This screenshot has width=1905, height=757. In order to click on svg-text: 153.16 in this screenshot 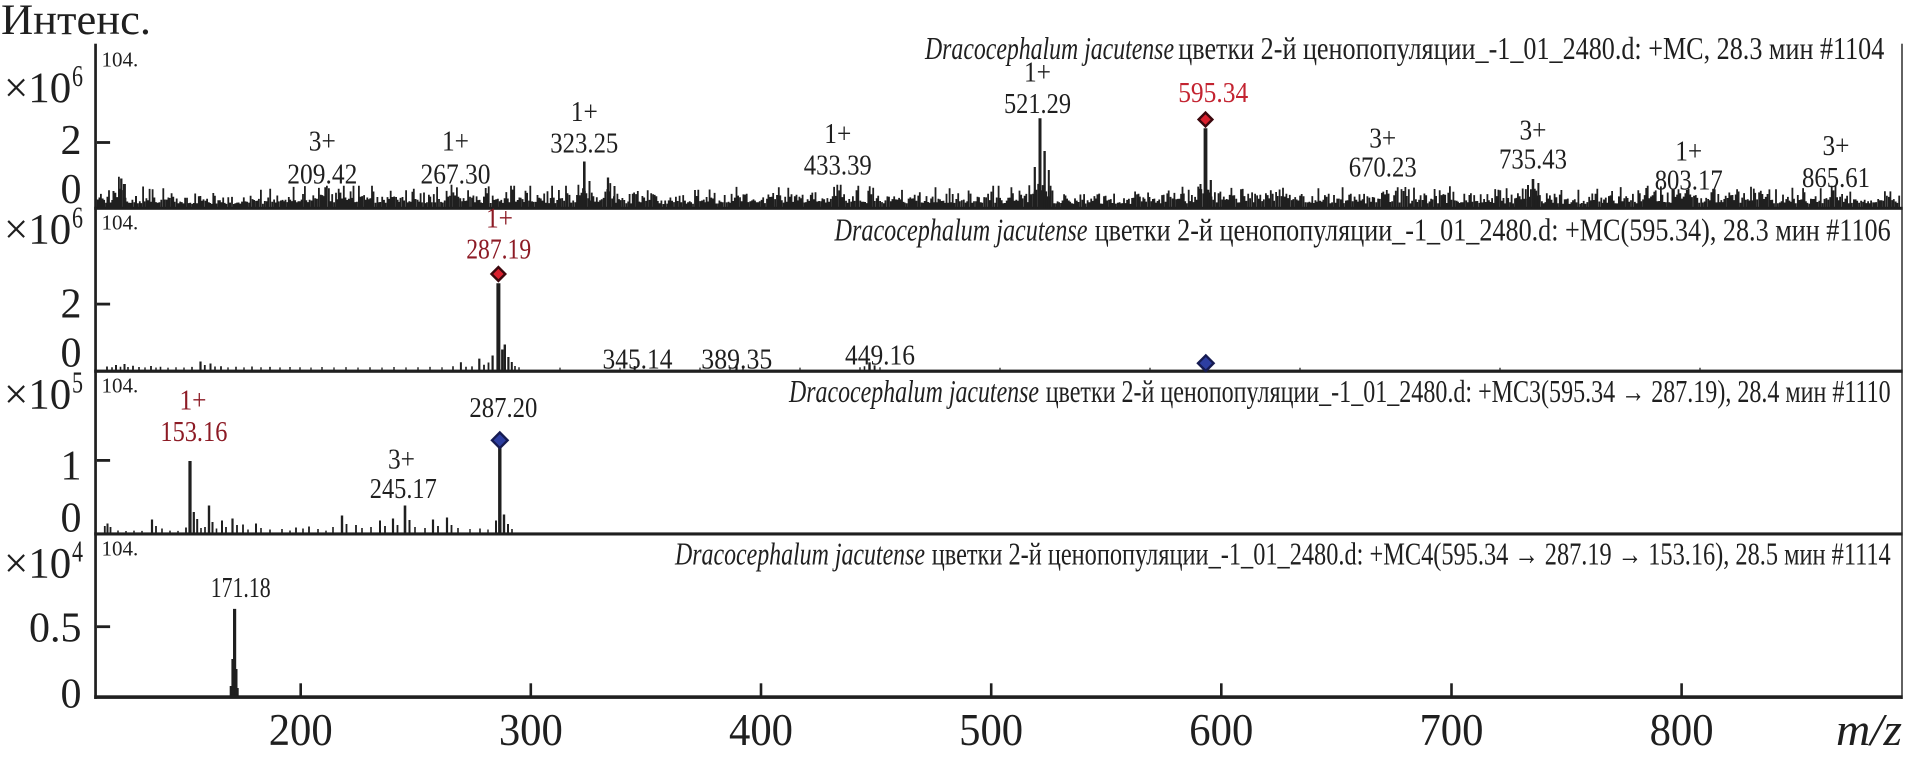, I will do `click(193, 432)`.